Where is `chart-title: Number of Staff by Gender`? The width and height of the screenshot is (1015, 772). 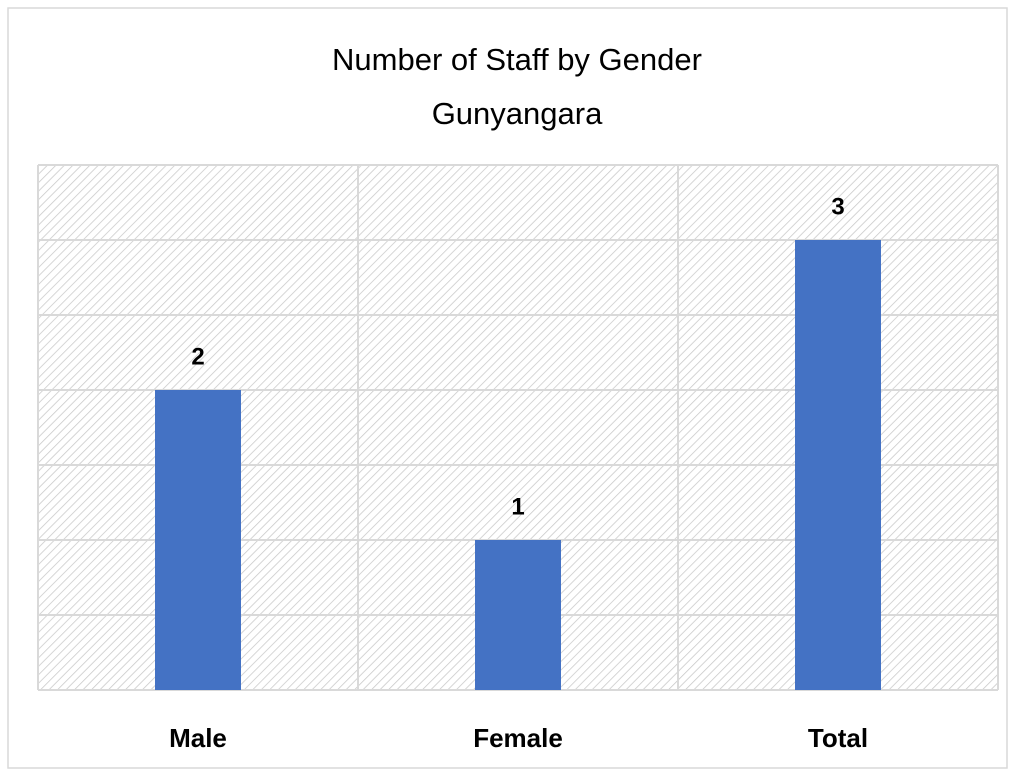 chart-title: Number of Staff by Gender is located at coordinates (517, 59).